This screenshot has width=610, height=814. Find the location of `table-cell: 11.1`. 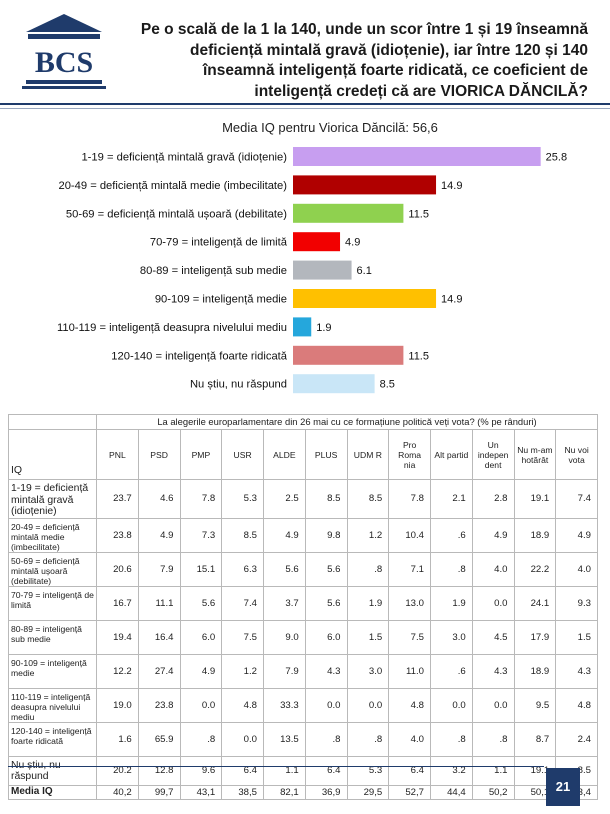

table-cell: 11.1 is located at coordinates (159, 603).